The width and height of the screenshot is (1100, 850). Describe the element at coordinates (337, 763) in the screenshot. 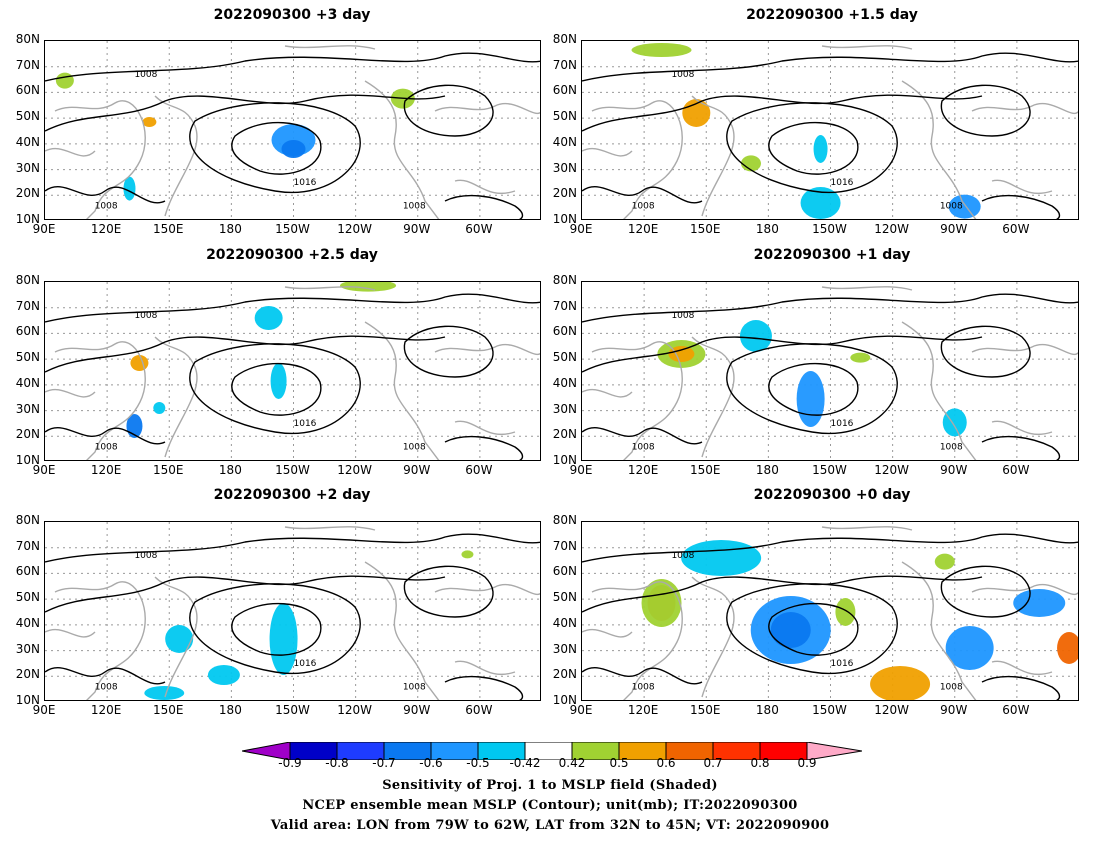

I see `colorbar-tick-label: -0.8` at that location.